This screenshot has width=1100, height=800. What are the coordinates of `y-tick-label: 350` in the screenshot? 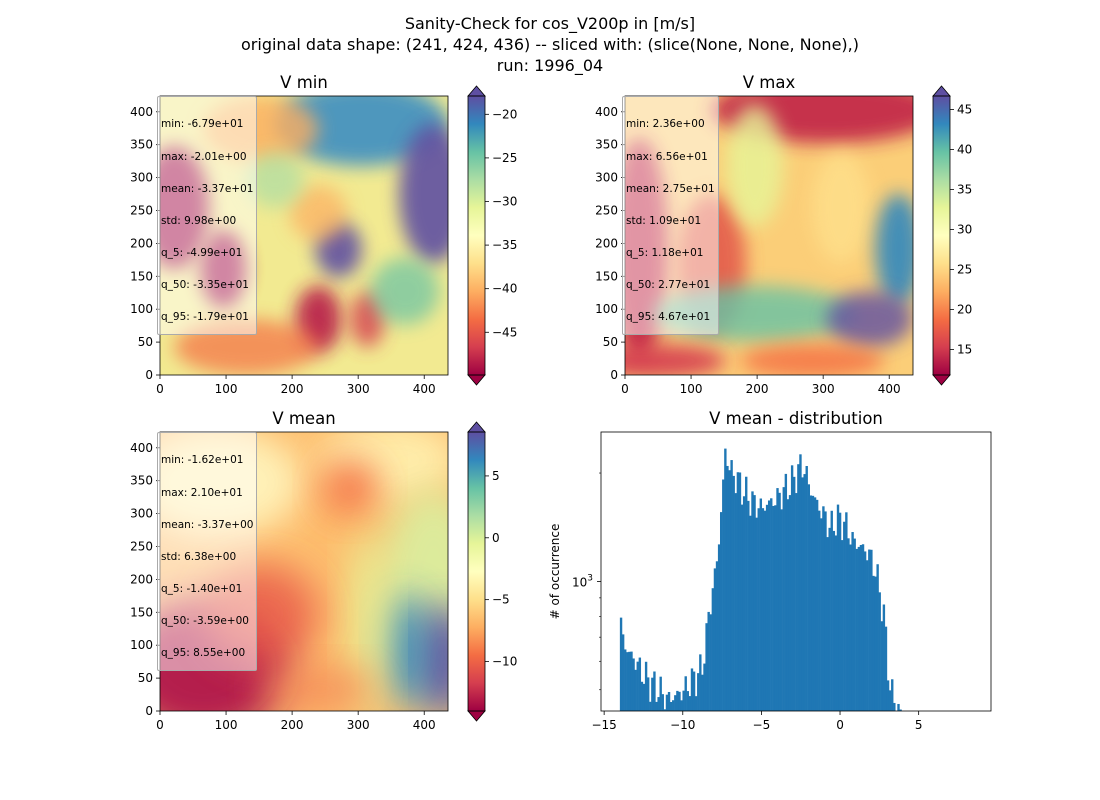 It's located at (141, 145).